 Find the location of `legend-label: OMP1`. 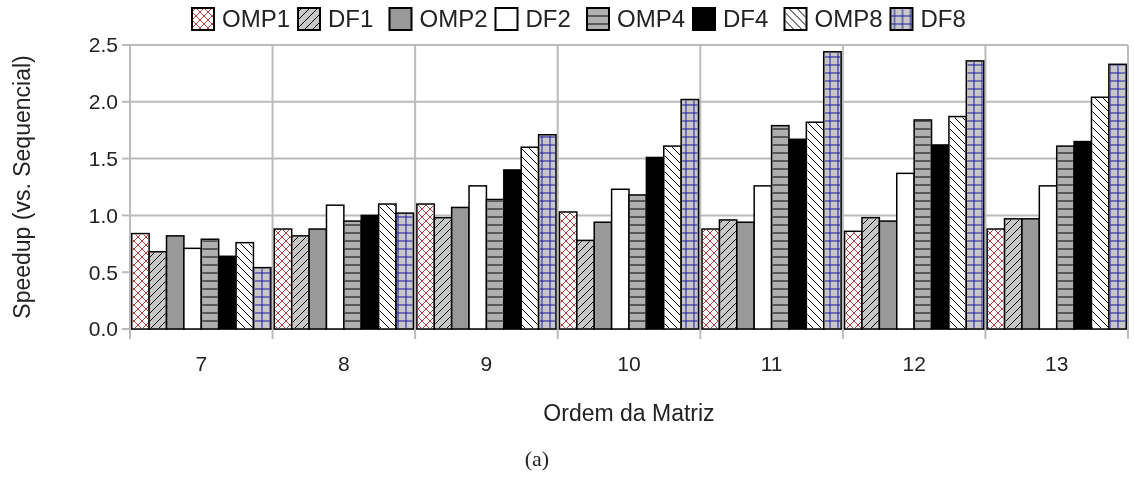

legend-label: OMP1 is located at coordinates (256, 19).